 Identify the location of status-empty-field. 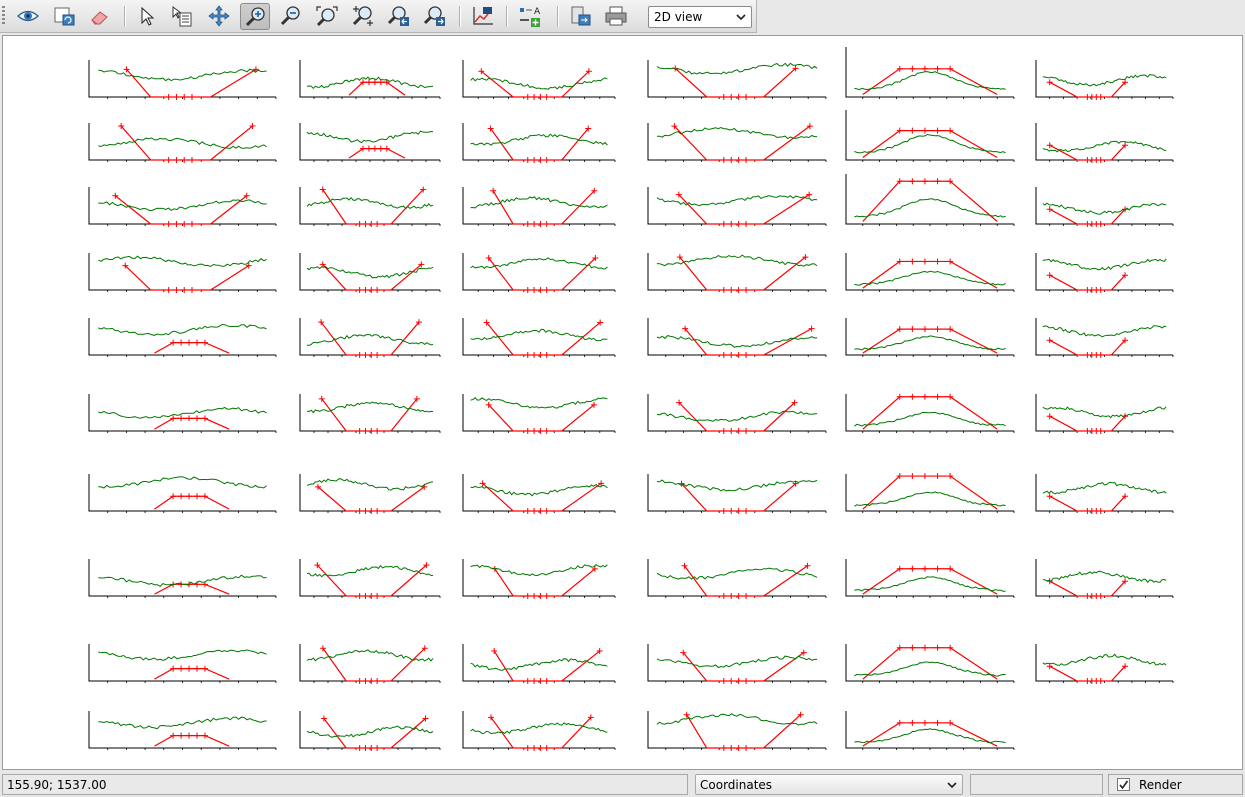
(1036, 784).